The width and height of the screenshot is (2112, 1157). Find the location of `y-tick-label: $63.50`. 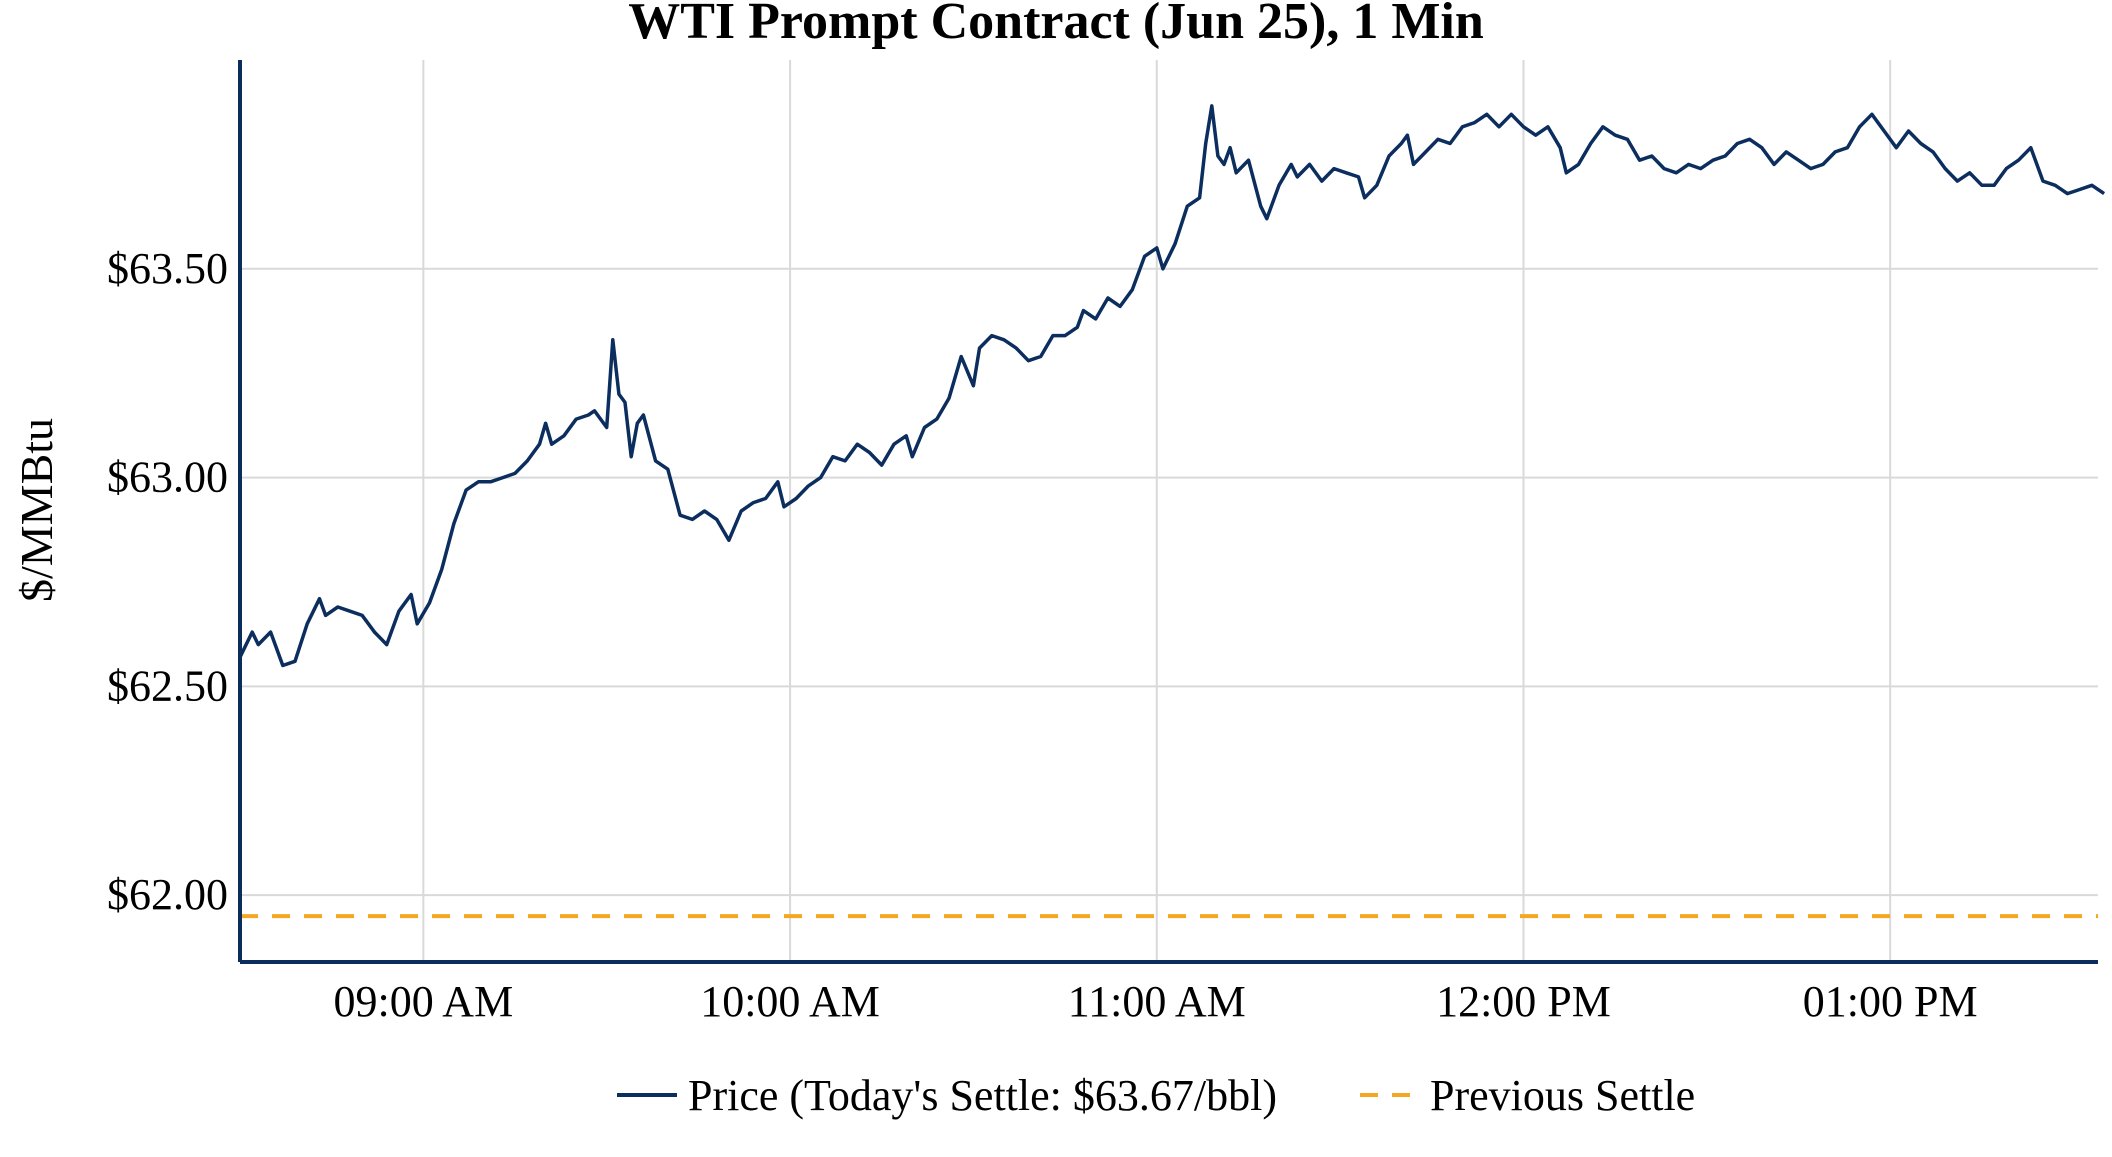

y-tick-label: $63.50 is located at coordinates (167, 268).